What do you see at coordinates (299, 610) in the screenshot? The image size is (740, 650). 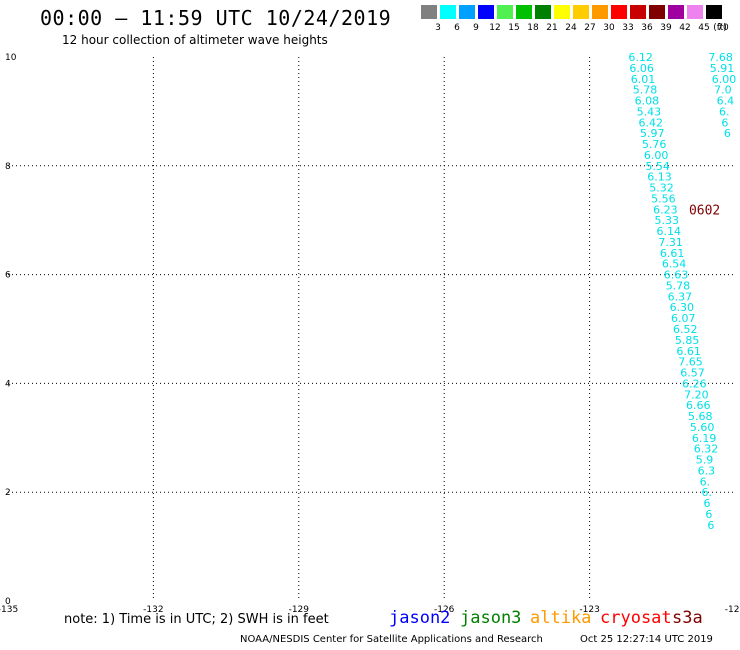 I see `x-tick-label: -129` at bounding box center [299, 610].